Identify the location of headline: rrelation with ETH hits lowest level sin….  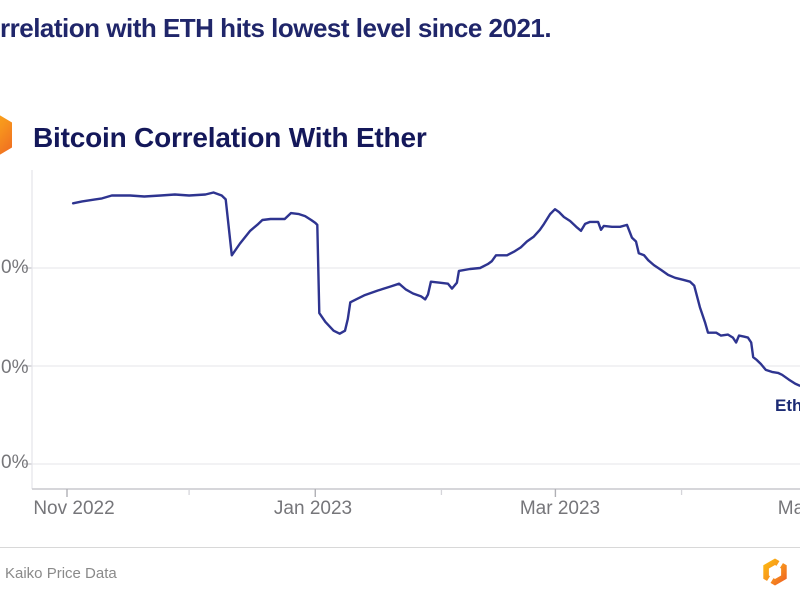
(276, 28).